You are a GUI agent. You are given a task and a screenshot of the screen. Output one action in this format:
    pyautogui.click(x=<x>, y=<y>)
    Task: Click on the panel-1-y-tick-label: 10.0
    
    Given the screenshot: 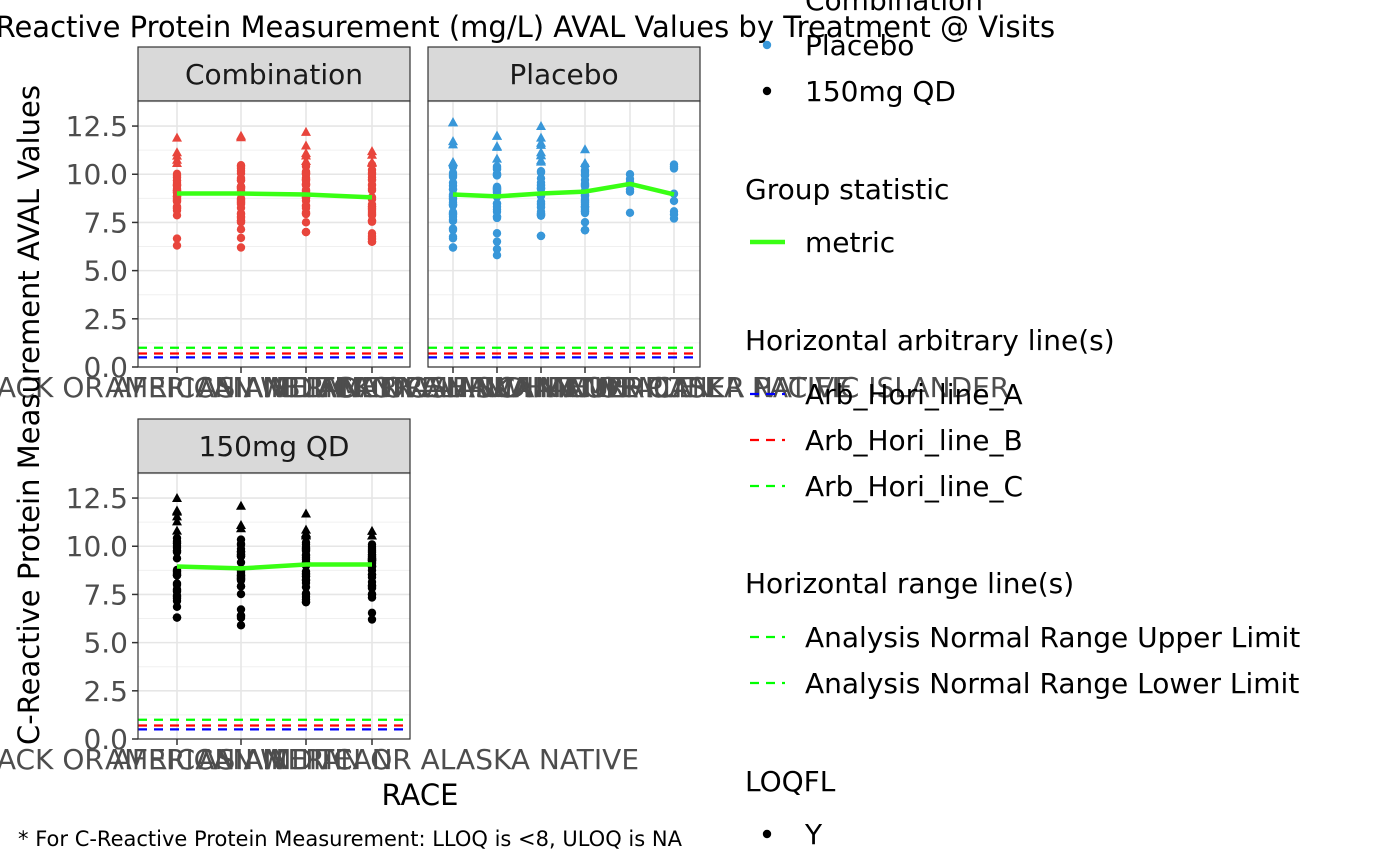 What is the action you would take?
    pyautogui.click(x=97, y=174)
    